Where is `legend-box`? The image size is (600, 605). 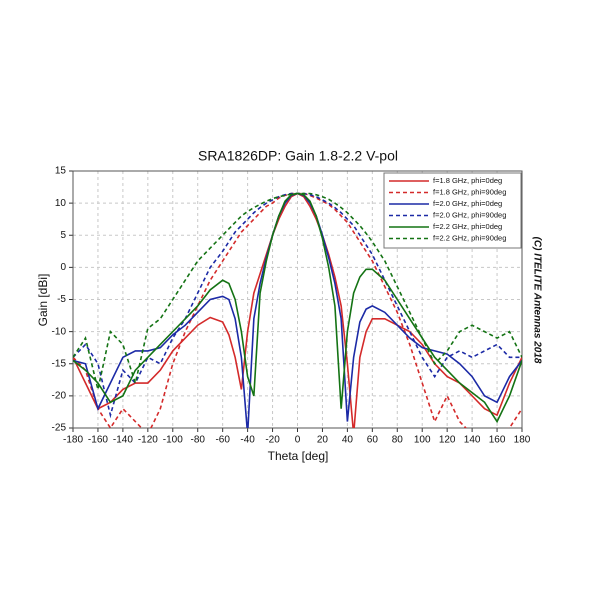
legend-box is located at coordinates (452, 210).